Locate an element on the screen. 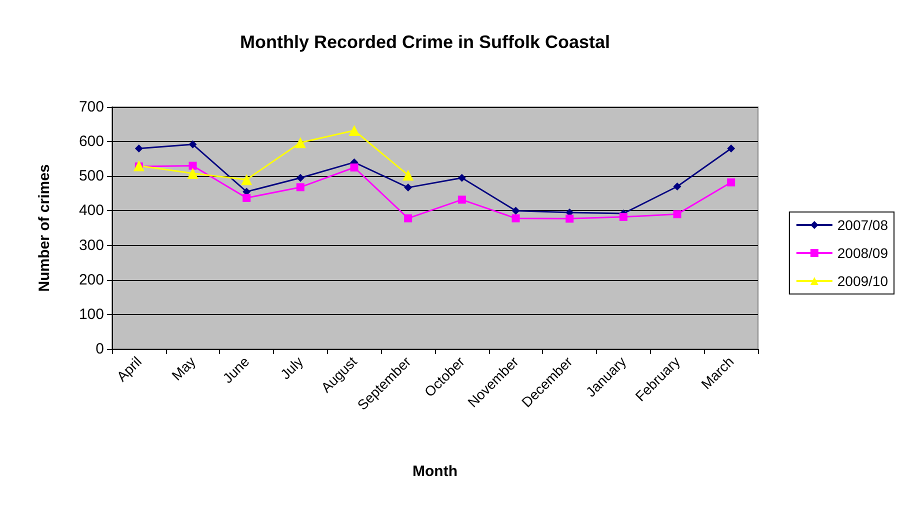 Image resolution: width=898 pixels, height=506 pixels. legend-label: 2009/10 is located at coordinates (862, 281).